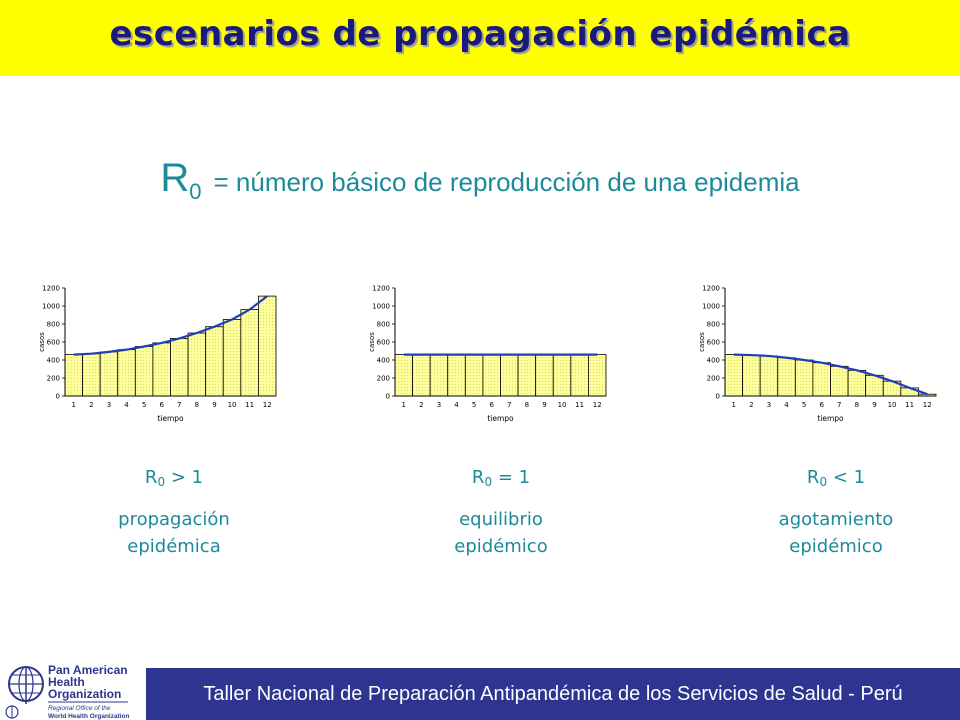 The width and height of the screenshot is (960, 720). What do you see at coordinates (751, 405) in the screenshot?
I see `x-tick-label: 2` at bounding box center [751, 405].